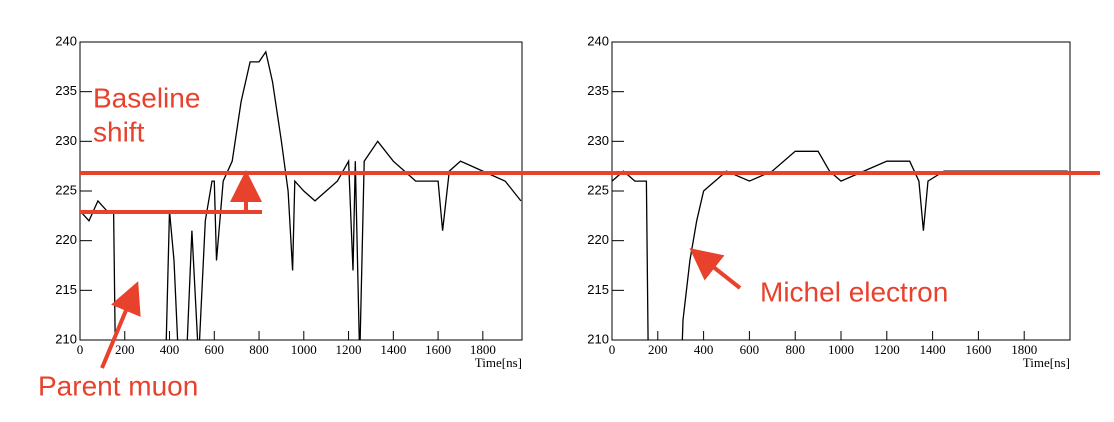  What do you see at coordinates (146, 97) in the screenshot?
I see `annotation: Baseline` at bounding box center [146, 97].